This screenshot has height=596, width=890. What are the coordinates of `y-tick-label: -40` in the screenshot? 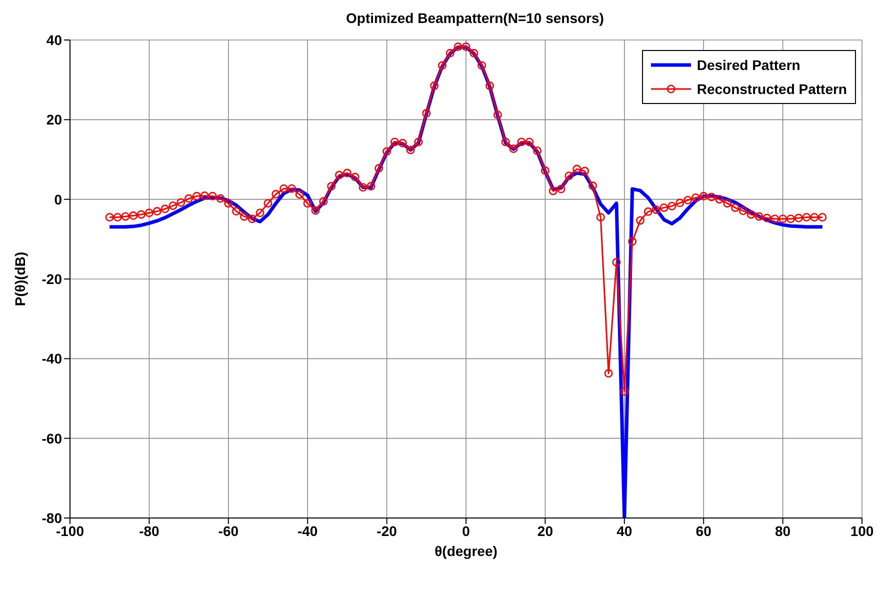 It's located at (52, 358).